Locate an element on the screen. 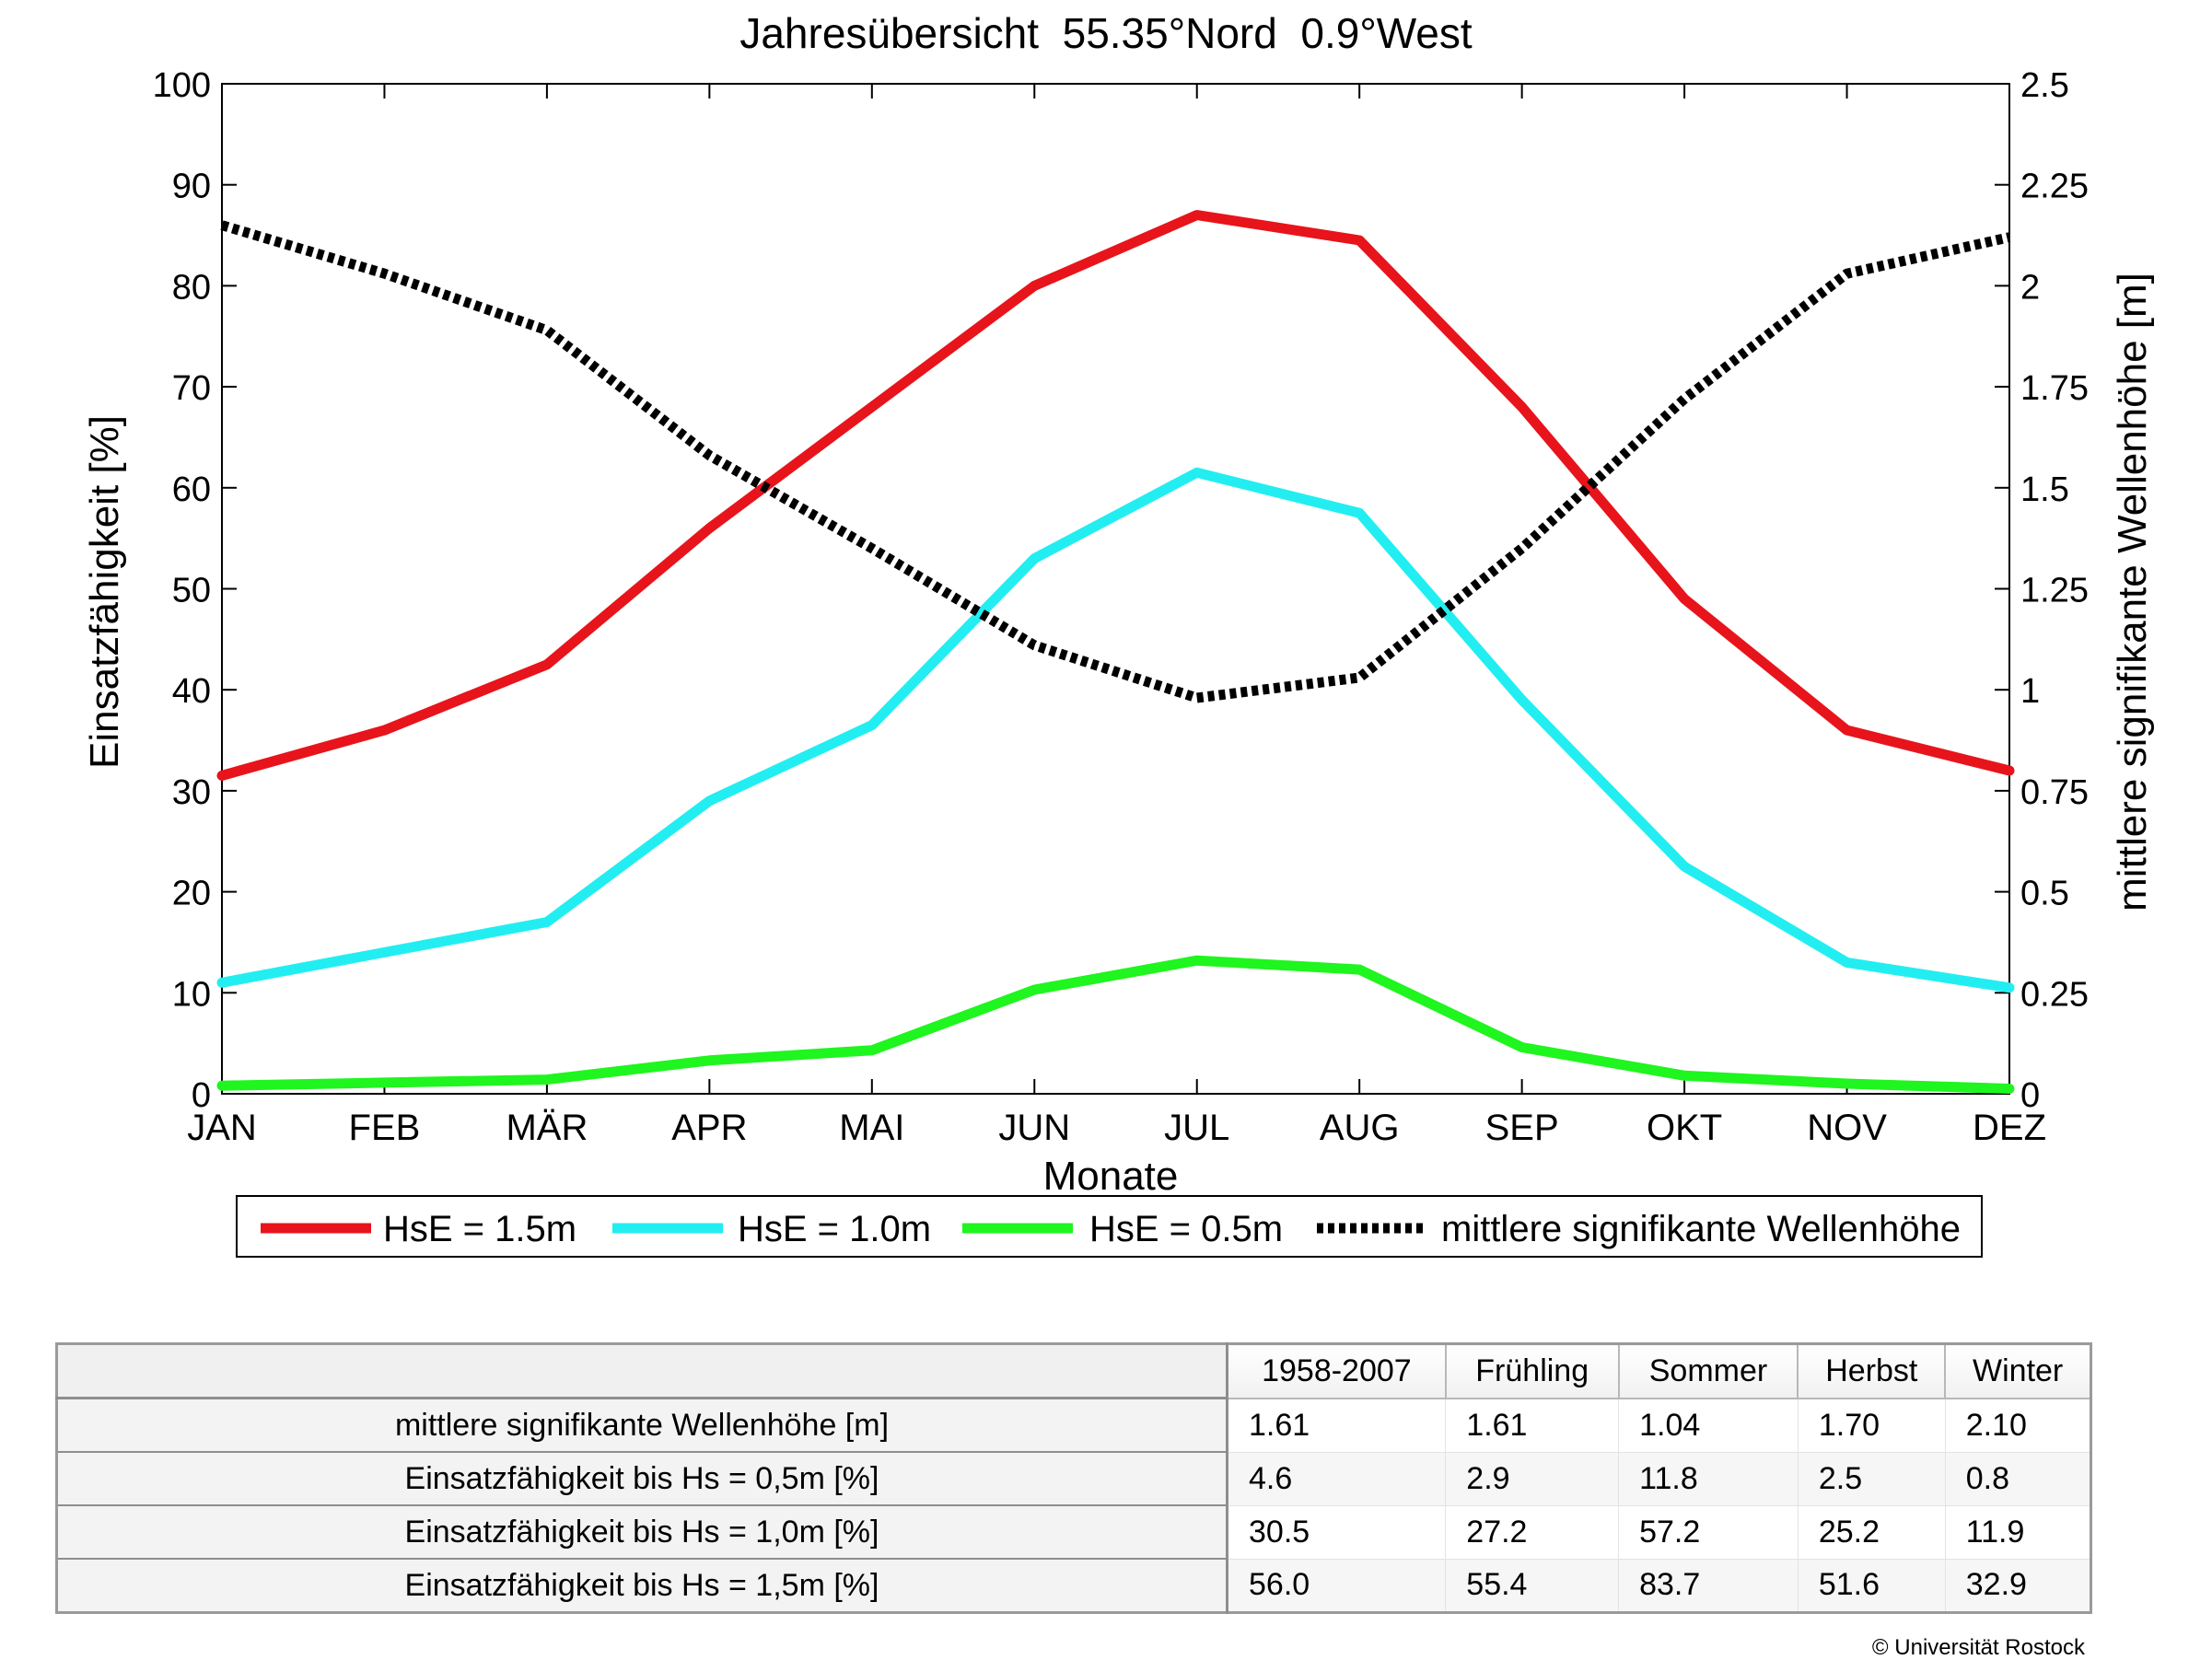  y-tick-label-right: 1.5 is located at coordinates (2045, 489).